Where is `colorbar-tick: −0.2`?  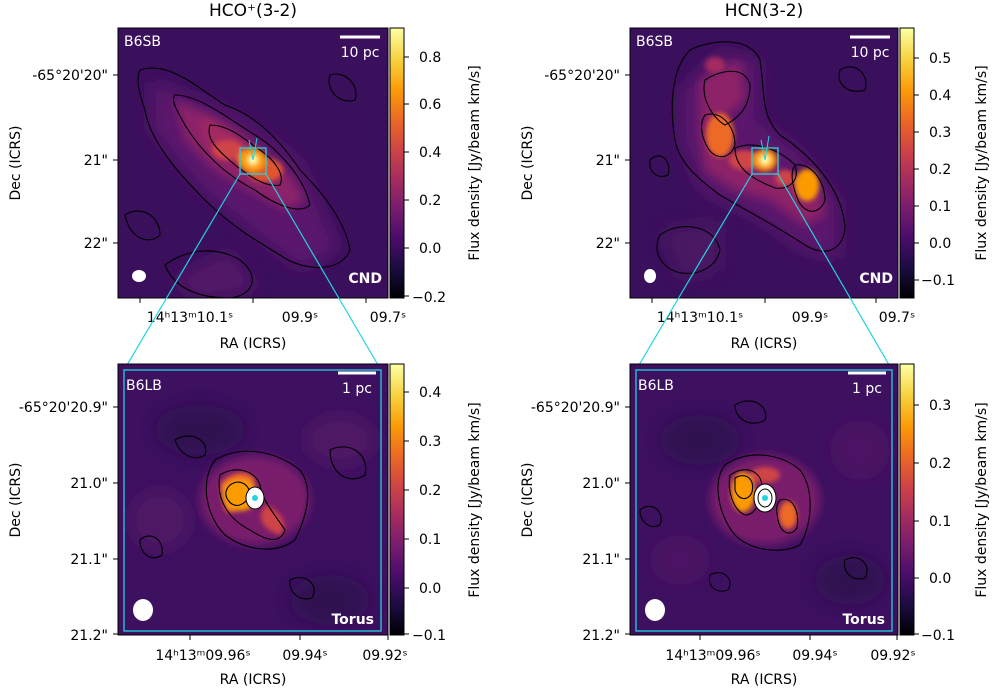 colorbar-tick: −0.2 is located at coordinates (429, 298).